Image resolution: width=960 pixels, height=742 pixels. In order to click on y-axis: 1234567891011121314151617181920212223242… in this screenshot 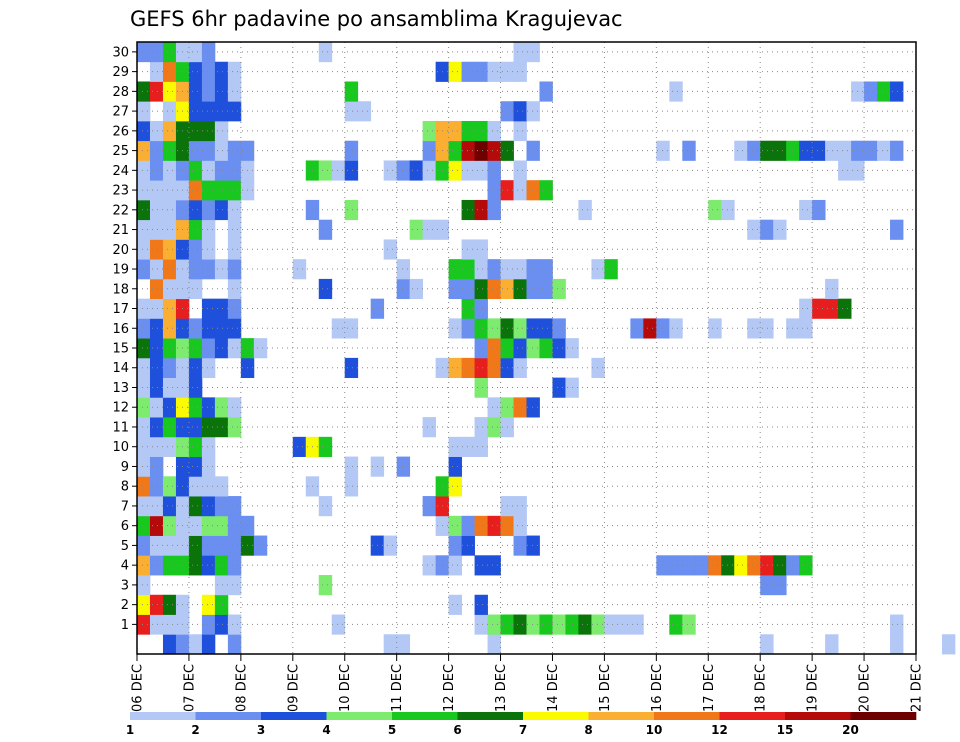, I will do `click(124, 339)`.